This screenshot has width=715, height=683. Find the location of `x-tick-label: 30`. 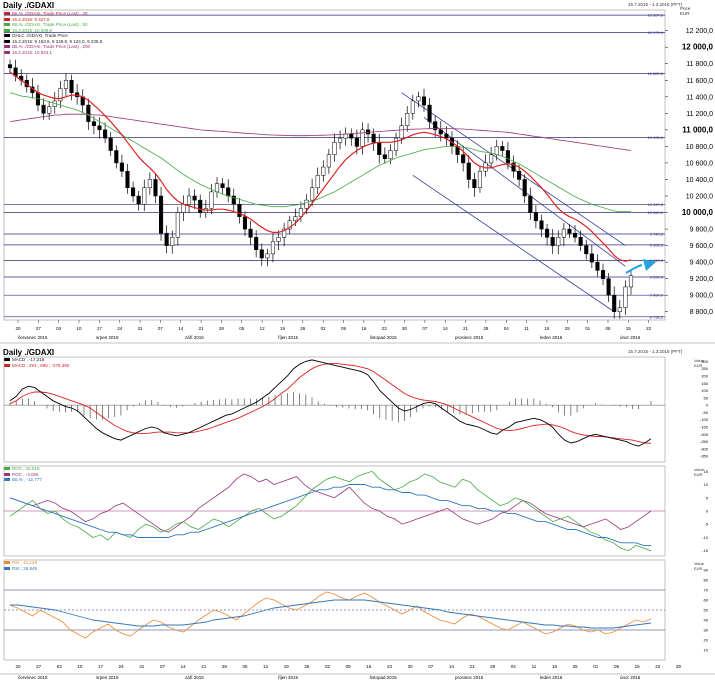

x-tick-label: 30 is located at coordinates (405, 328).